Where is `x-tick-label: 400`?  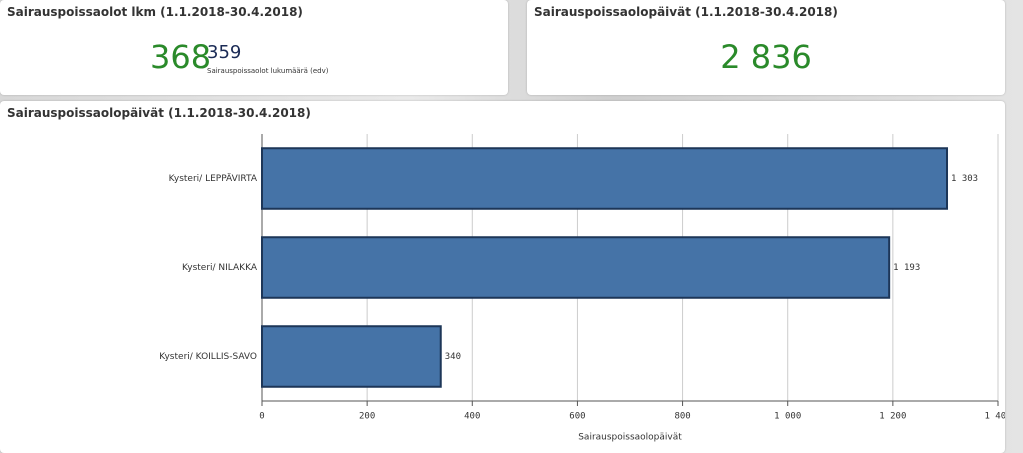
x-tick-label: 400 is located at coordinates (472, 417).